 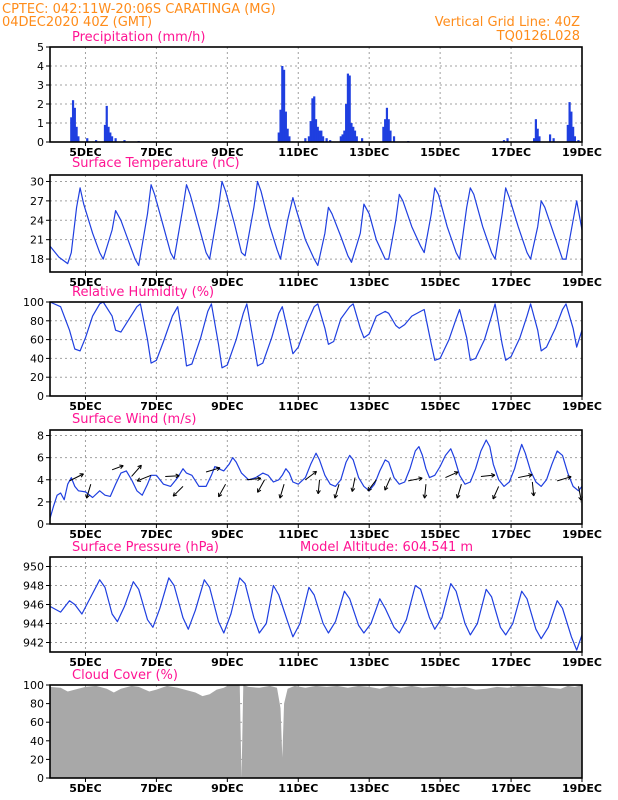 I want to click on y-tick-label: 5, so click(x=40, y=47).